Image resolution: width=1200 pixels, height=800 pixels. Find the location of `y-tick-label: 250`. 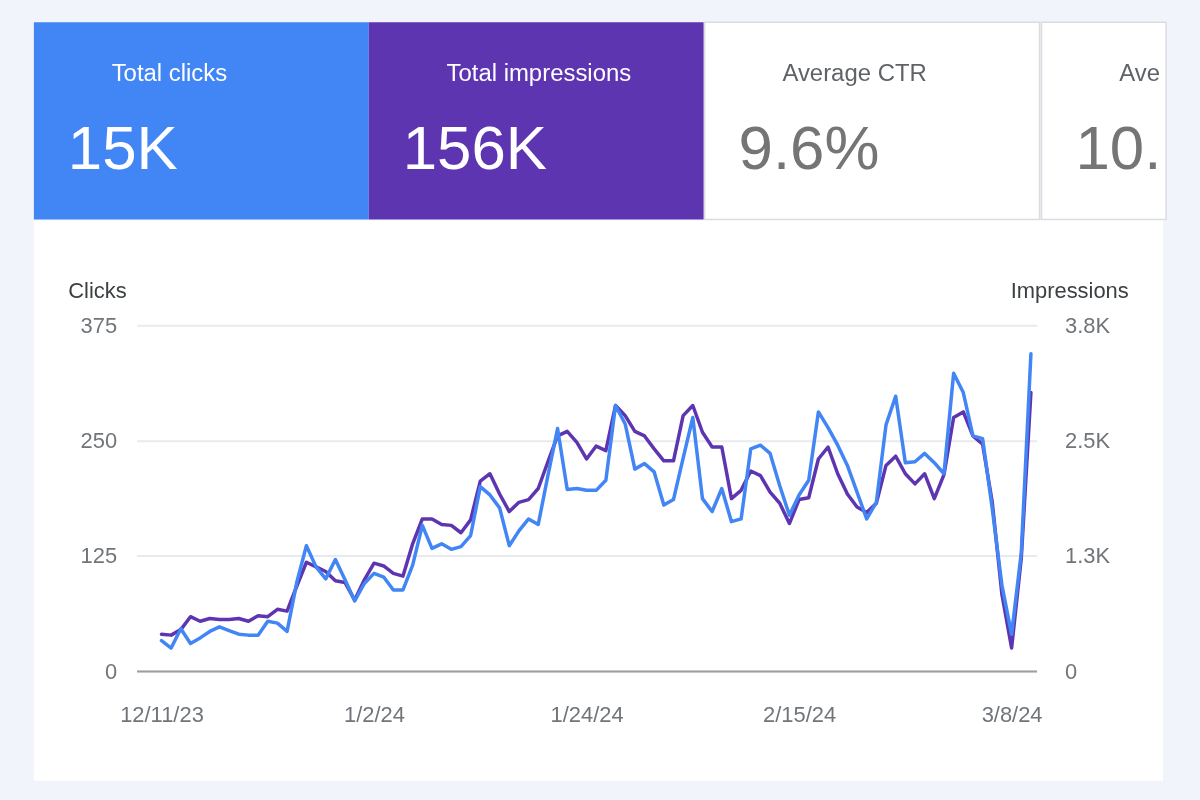

y-tick-label: 250 is located at coordinates (99, 441).